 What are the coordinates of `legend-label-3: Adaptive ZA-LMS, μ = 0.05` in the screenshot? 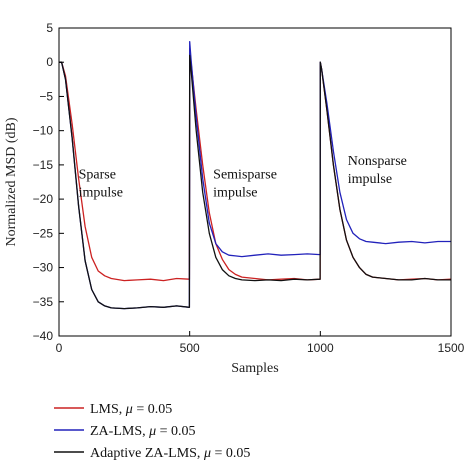 It's located at (170, 453).